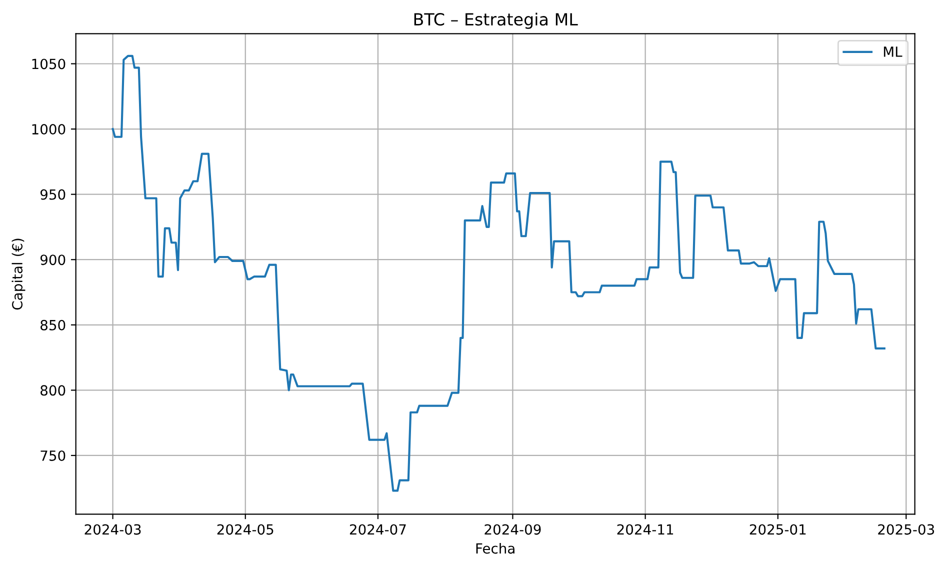 This screenshot has width=948, height=562. What do you see at coordinates (645, 529) in the screenshot?
I see `x-tick-label: 2024-11` at bounding box center [645, 529].